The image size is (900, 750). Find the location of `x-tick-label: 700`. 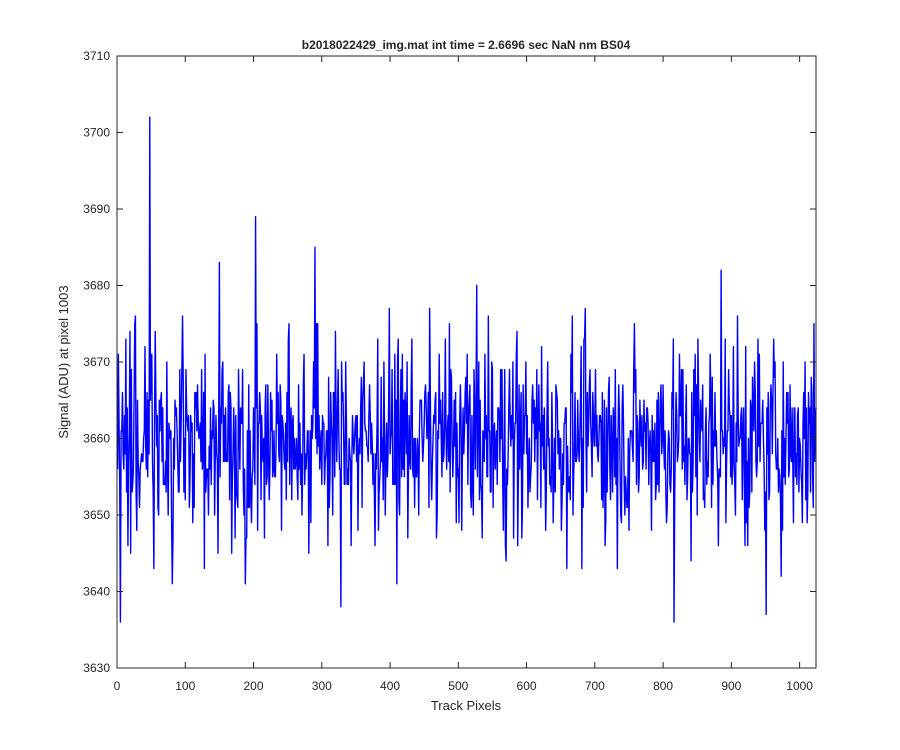

x-tick-label: 700 is located at coordinates (595, 686).